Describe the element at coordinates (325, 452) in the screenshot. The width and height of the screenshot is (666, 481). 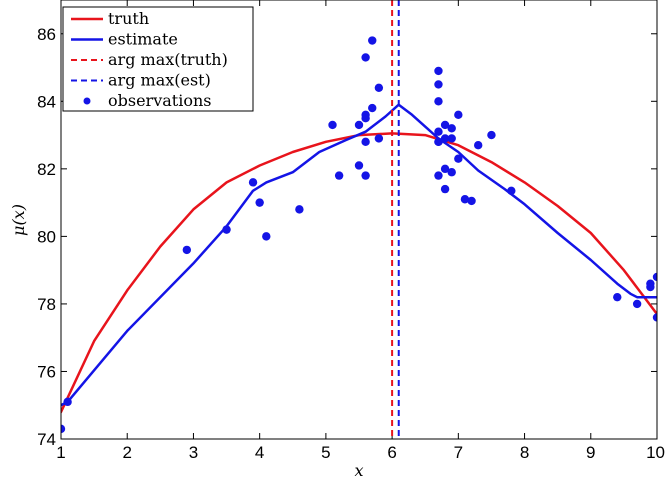
I see `x-tick-label: 5` at that location.